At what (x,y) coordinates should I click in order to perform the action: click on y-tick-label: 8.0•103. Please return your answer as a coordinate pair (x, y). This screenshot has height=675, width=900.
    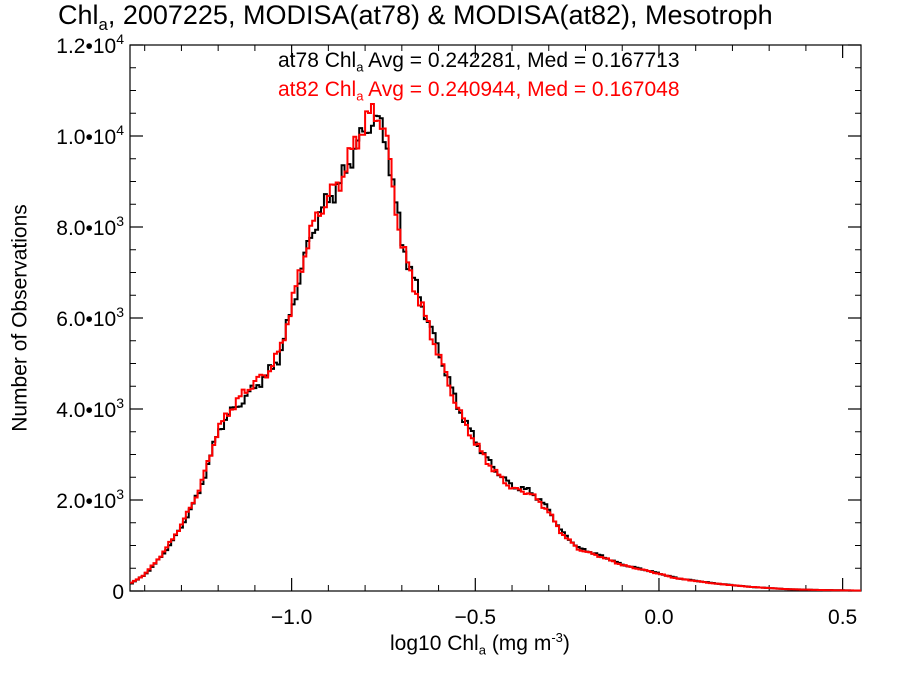
    Looking at the image, I should click on (90, 226).